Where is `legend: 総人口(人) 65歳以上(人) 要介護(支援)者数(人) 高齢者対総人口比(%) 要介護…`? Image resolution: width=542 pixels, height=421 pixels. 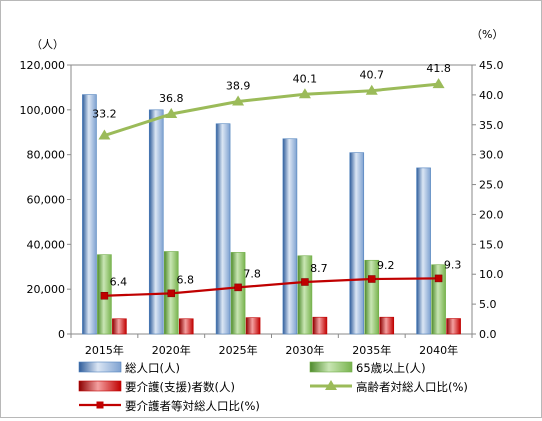
legend: 総人口(人) 65歳以上(人) 要介護(支援)者数(人) 高齢者対総人口比(%) 要介護… is located at coordinates (273, 387).